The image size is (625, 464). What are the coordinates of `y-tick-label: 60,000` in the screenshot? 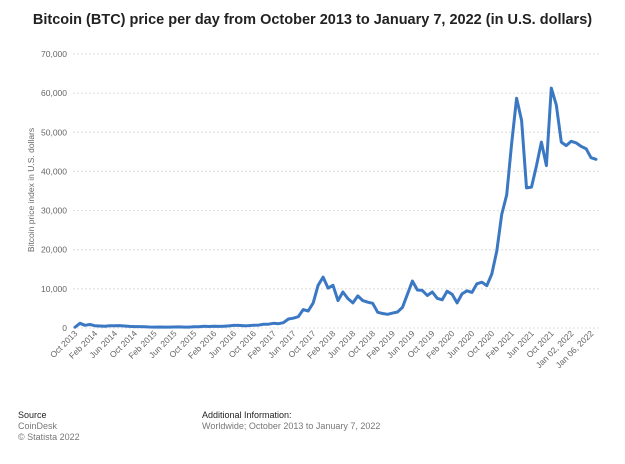 It's located at (54, 93).